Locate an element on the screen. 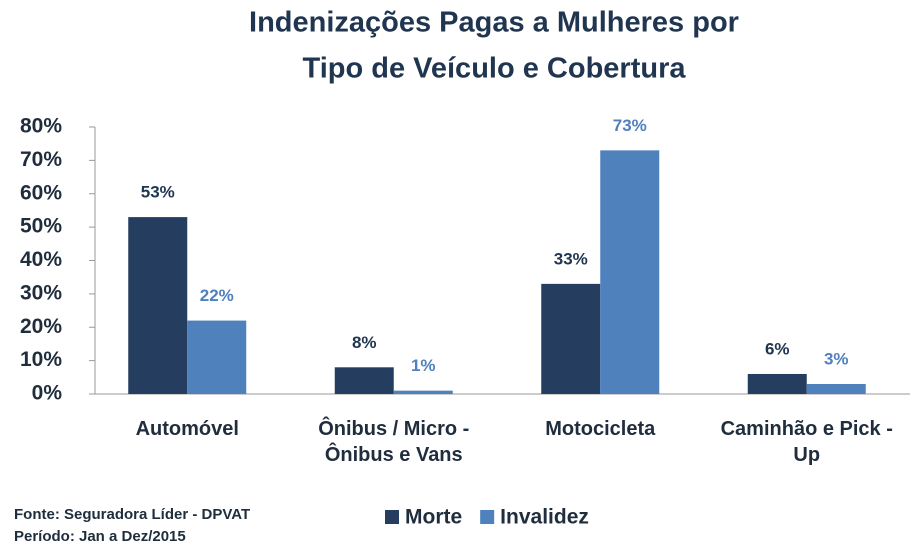 The width and height of the screenshot is (924, 552). x-tick-label: Caminhão e Pick - Up is located at coordinates (806, 442).